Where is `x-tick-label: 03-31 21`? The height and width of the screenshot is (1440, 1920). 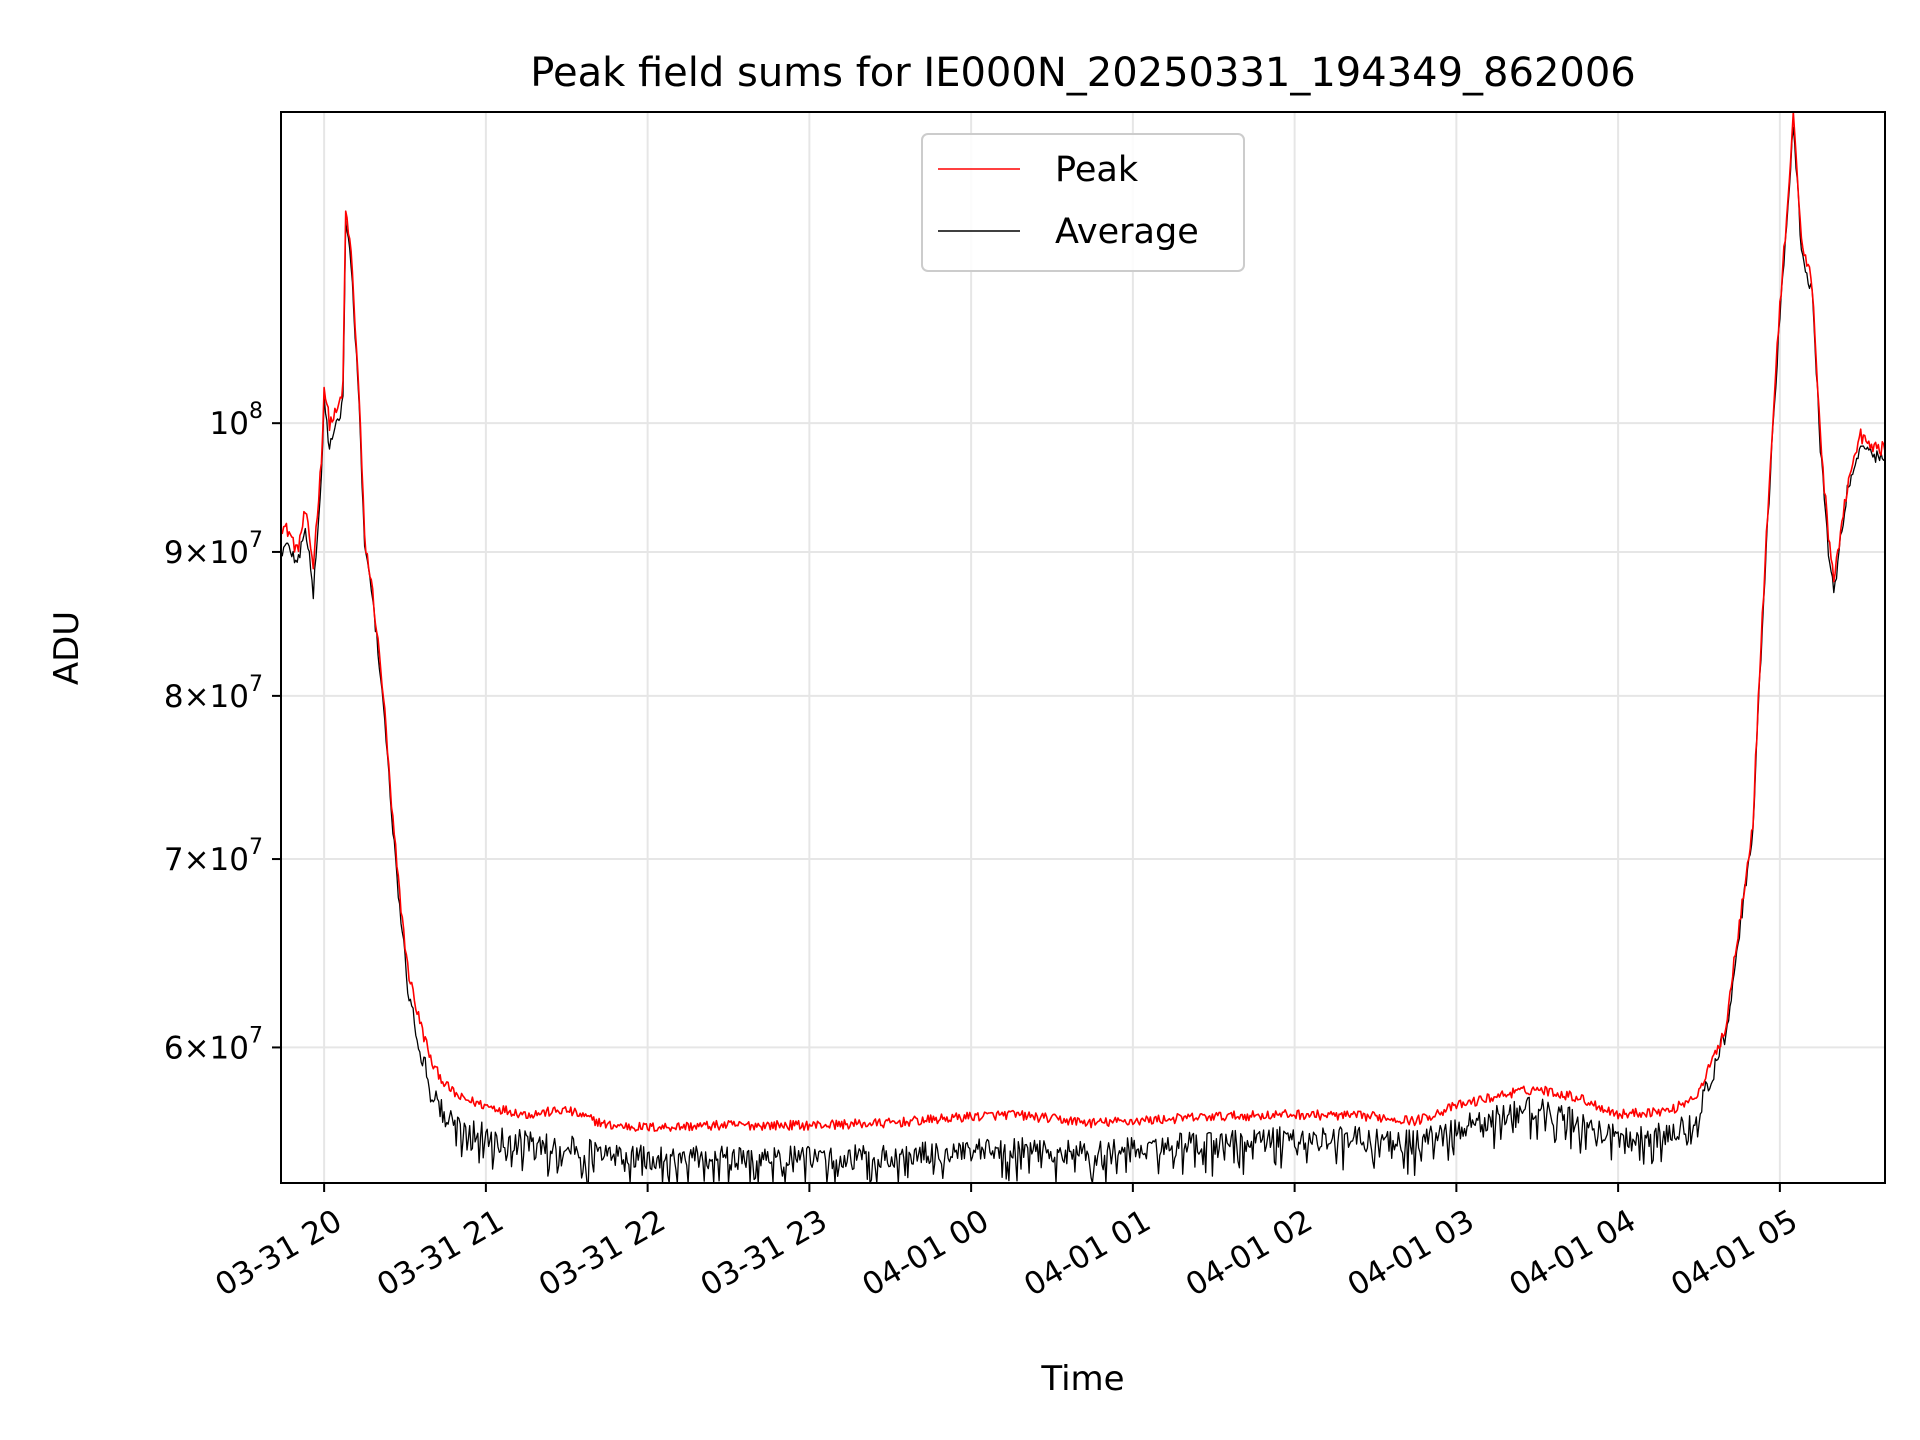
x-tick-label: 03-31 21 is located at coordinates (440, 1253).